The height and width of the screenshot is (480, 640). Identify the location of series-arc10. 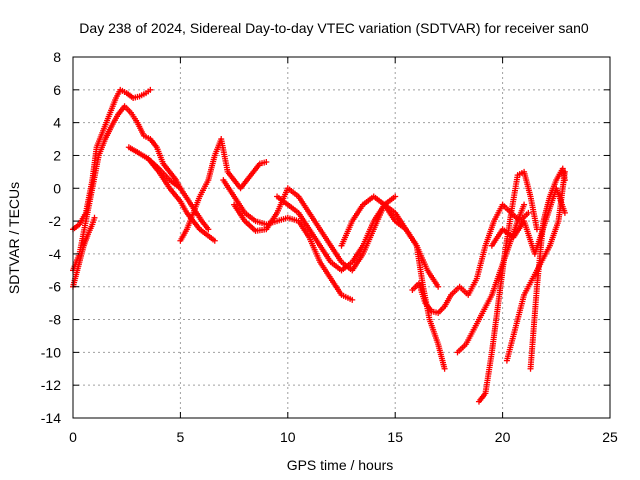
(393, 282).